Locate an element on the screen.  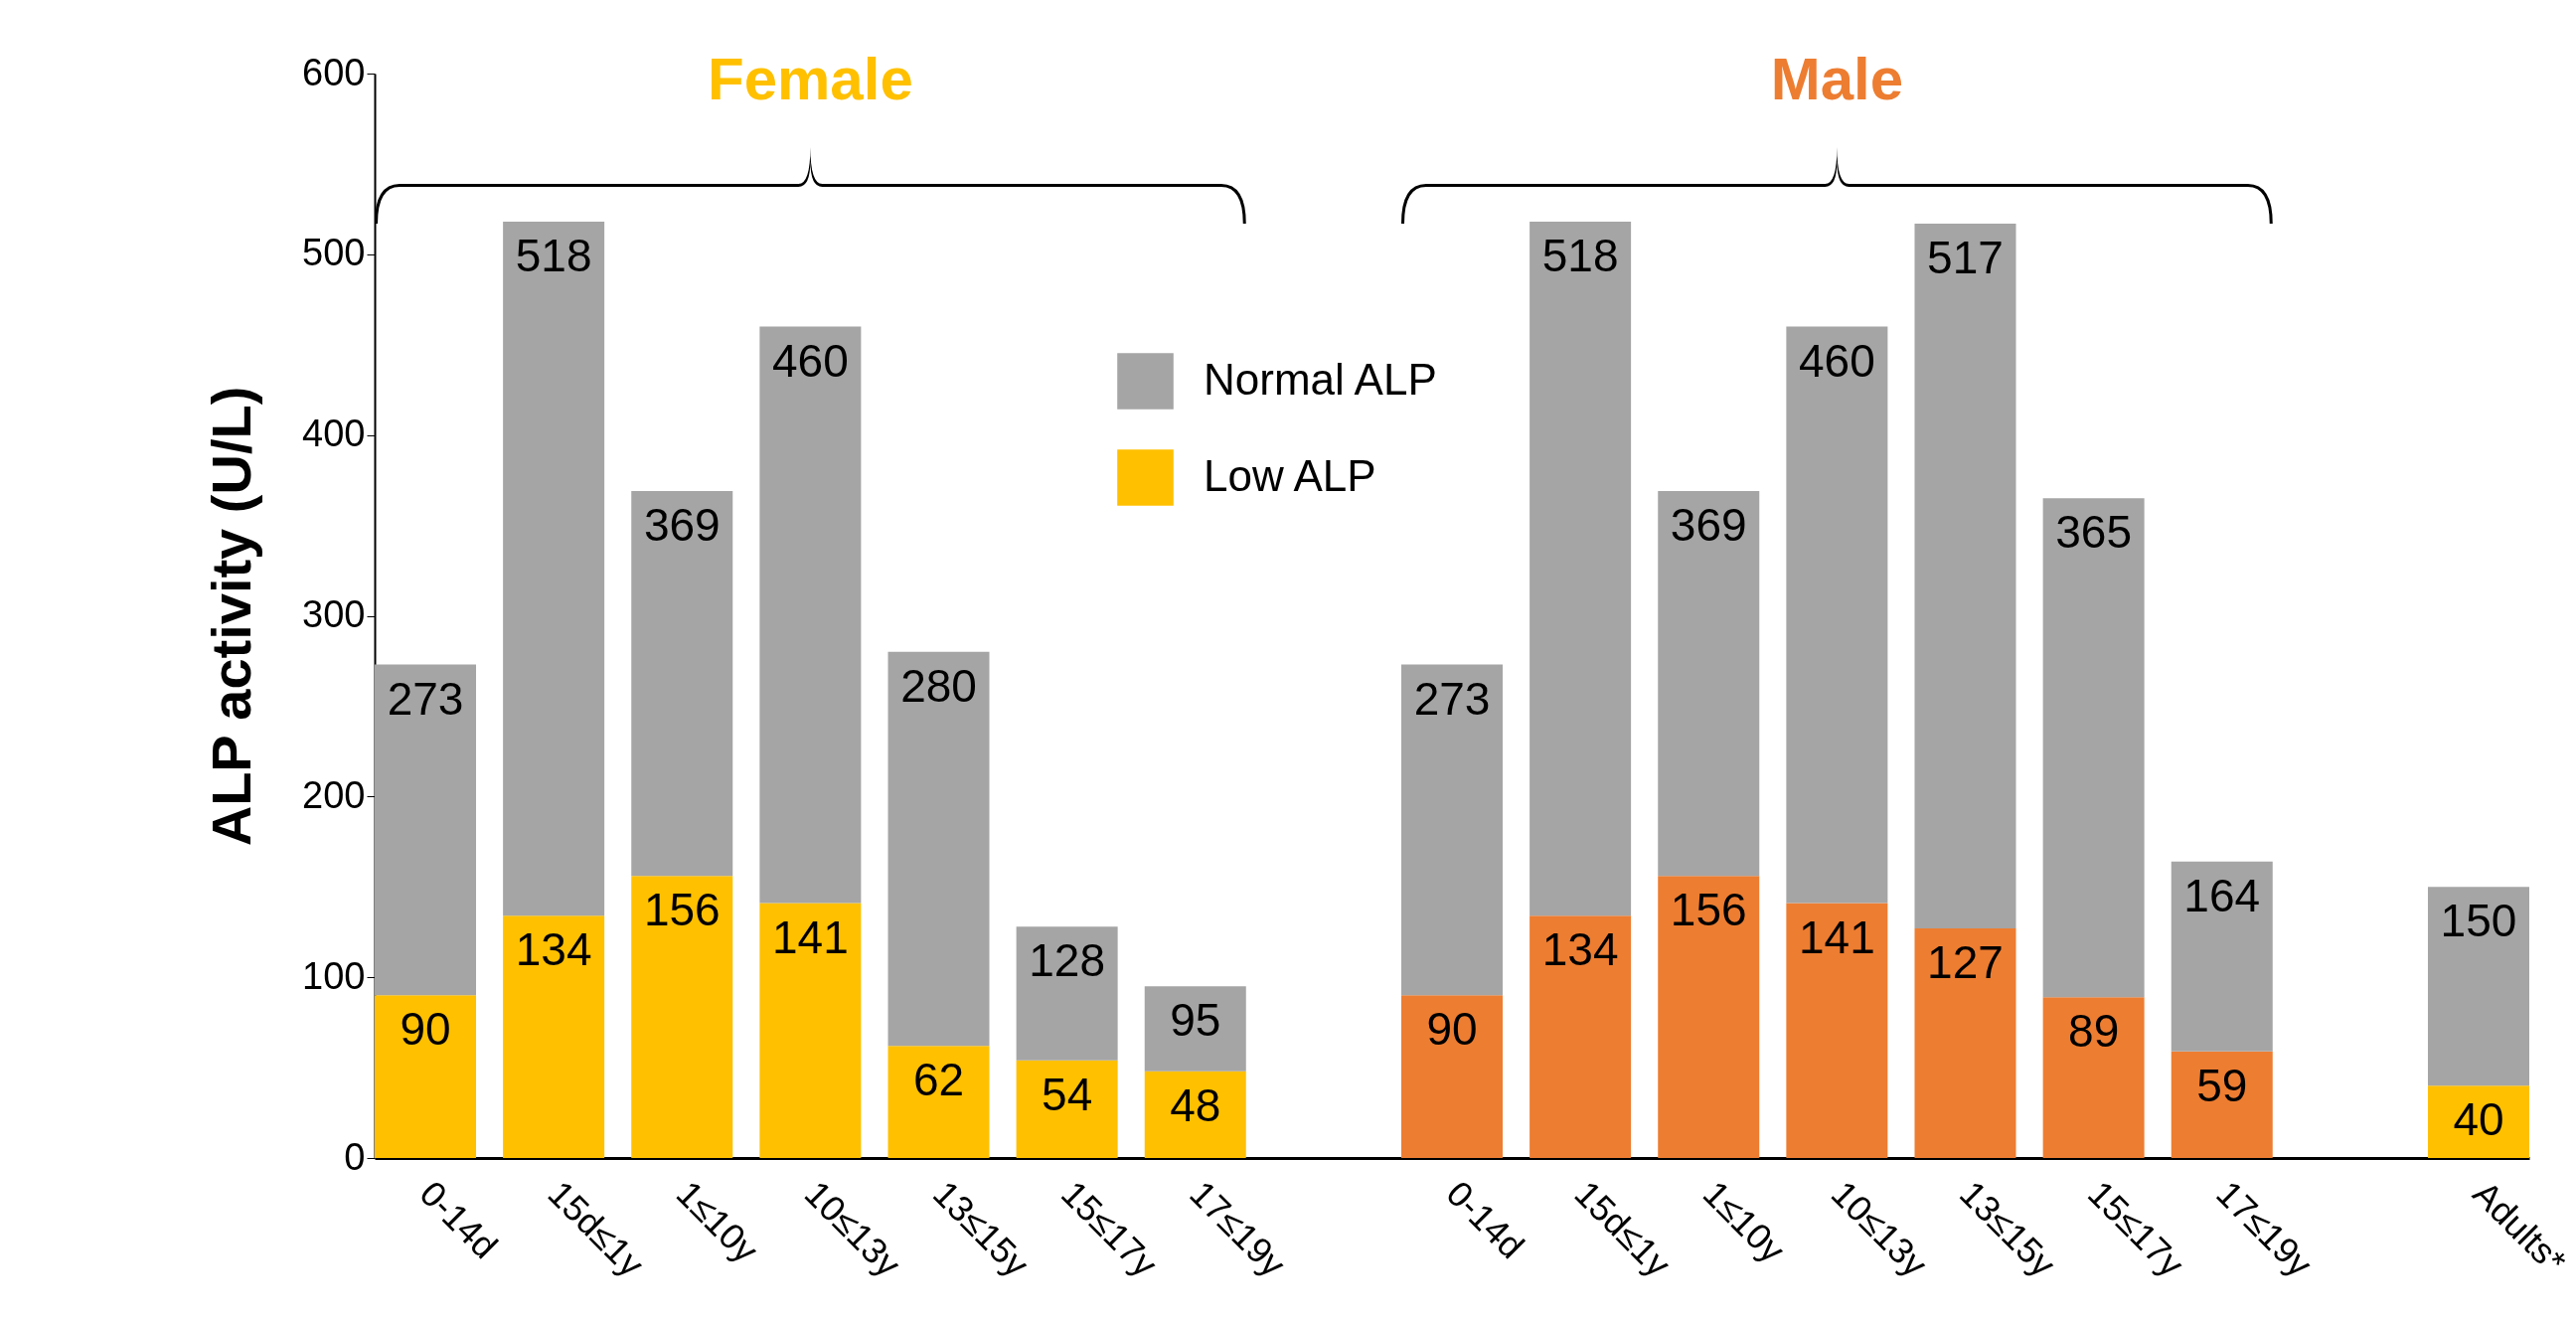
y-tick-label: 0 is located at coordinates (355, 1156).